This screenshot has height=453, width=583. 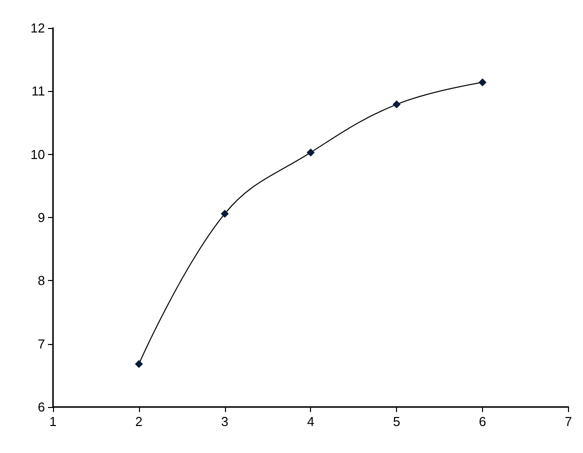 I want to click on y-tick-label: 9, so click(x=41, y=217).